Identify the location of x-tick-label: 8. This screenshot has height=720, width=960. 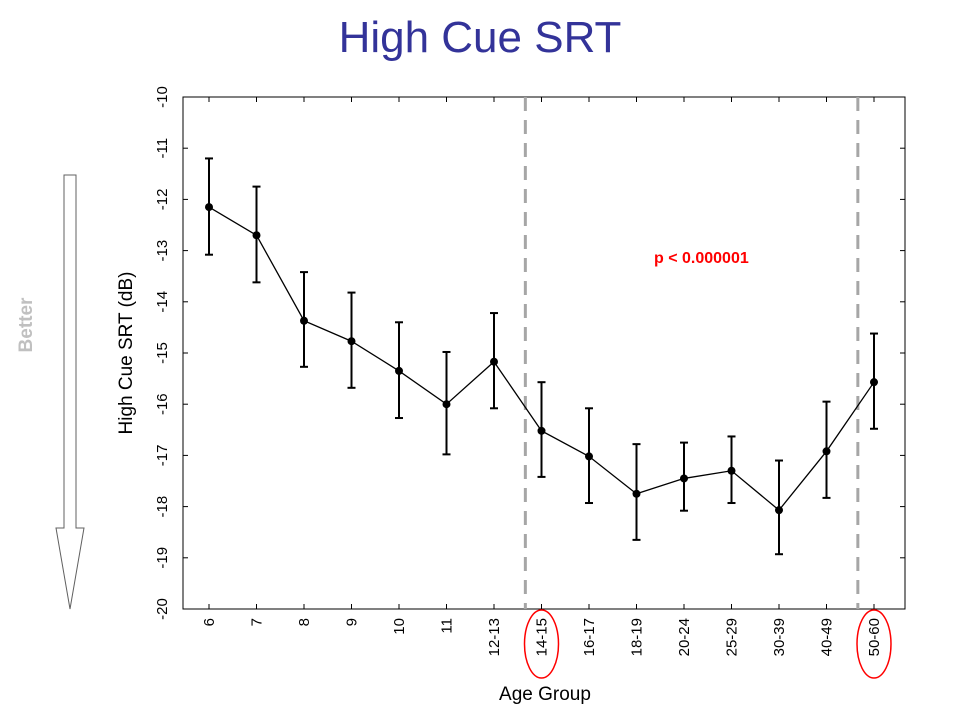
(304, 622).